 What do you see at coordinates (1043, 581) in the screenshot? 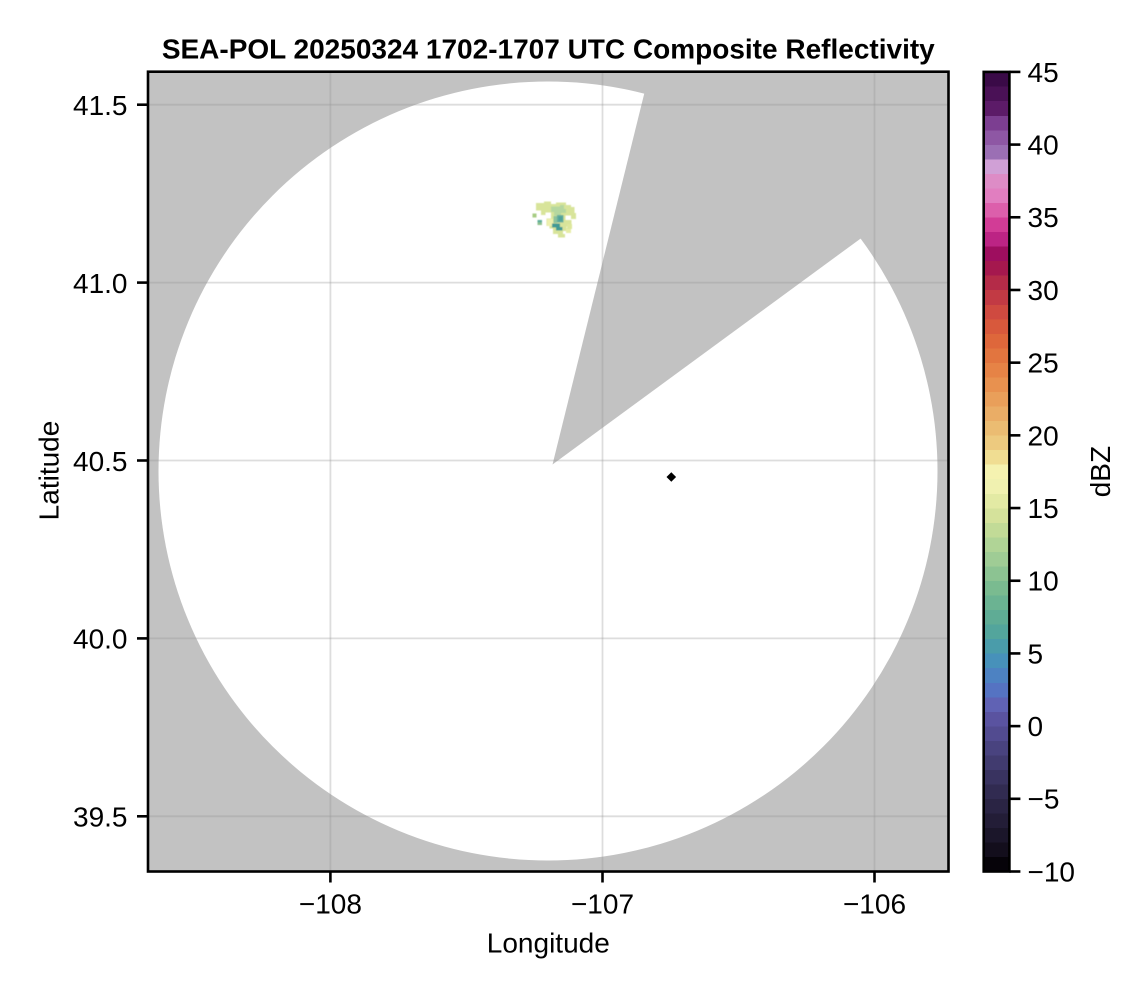
I see `svg-text: 10` at bounding box center [1043, 581].